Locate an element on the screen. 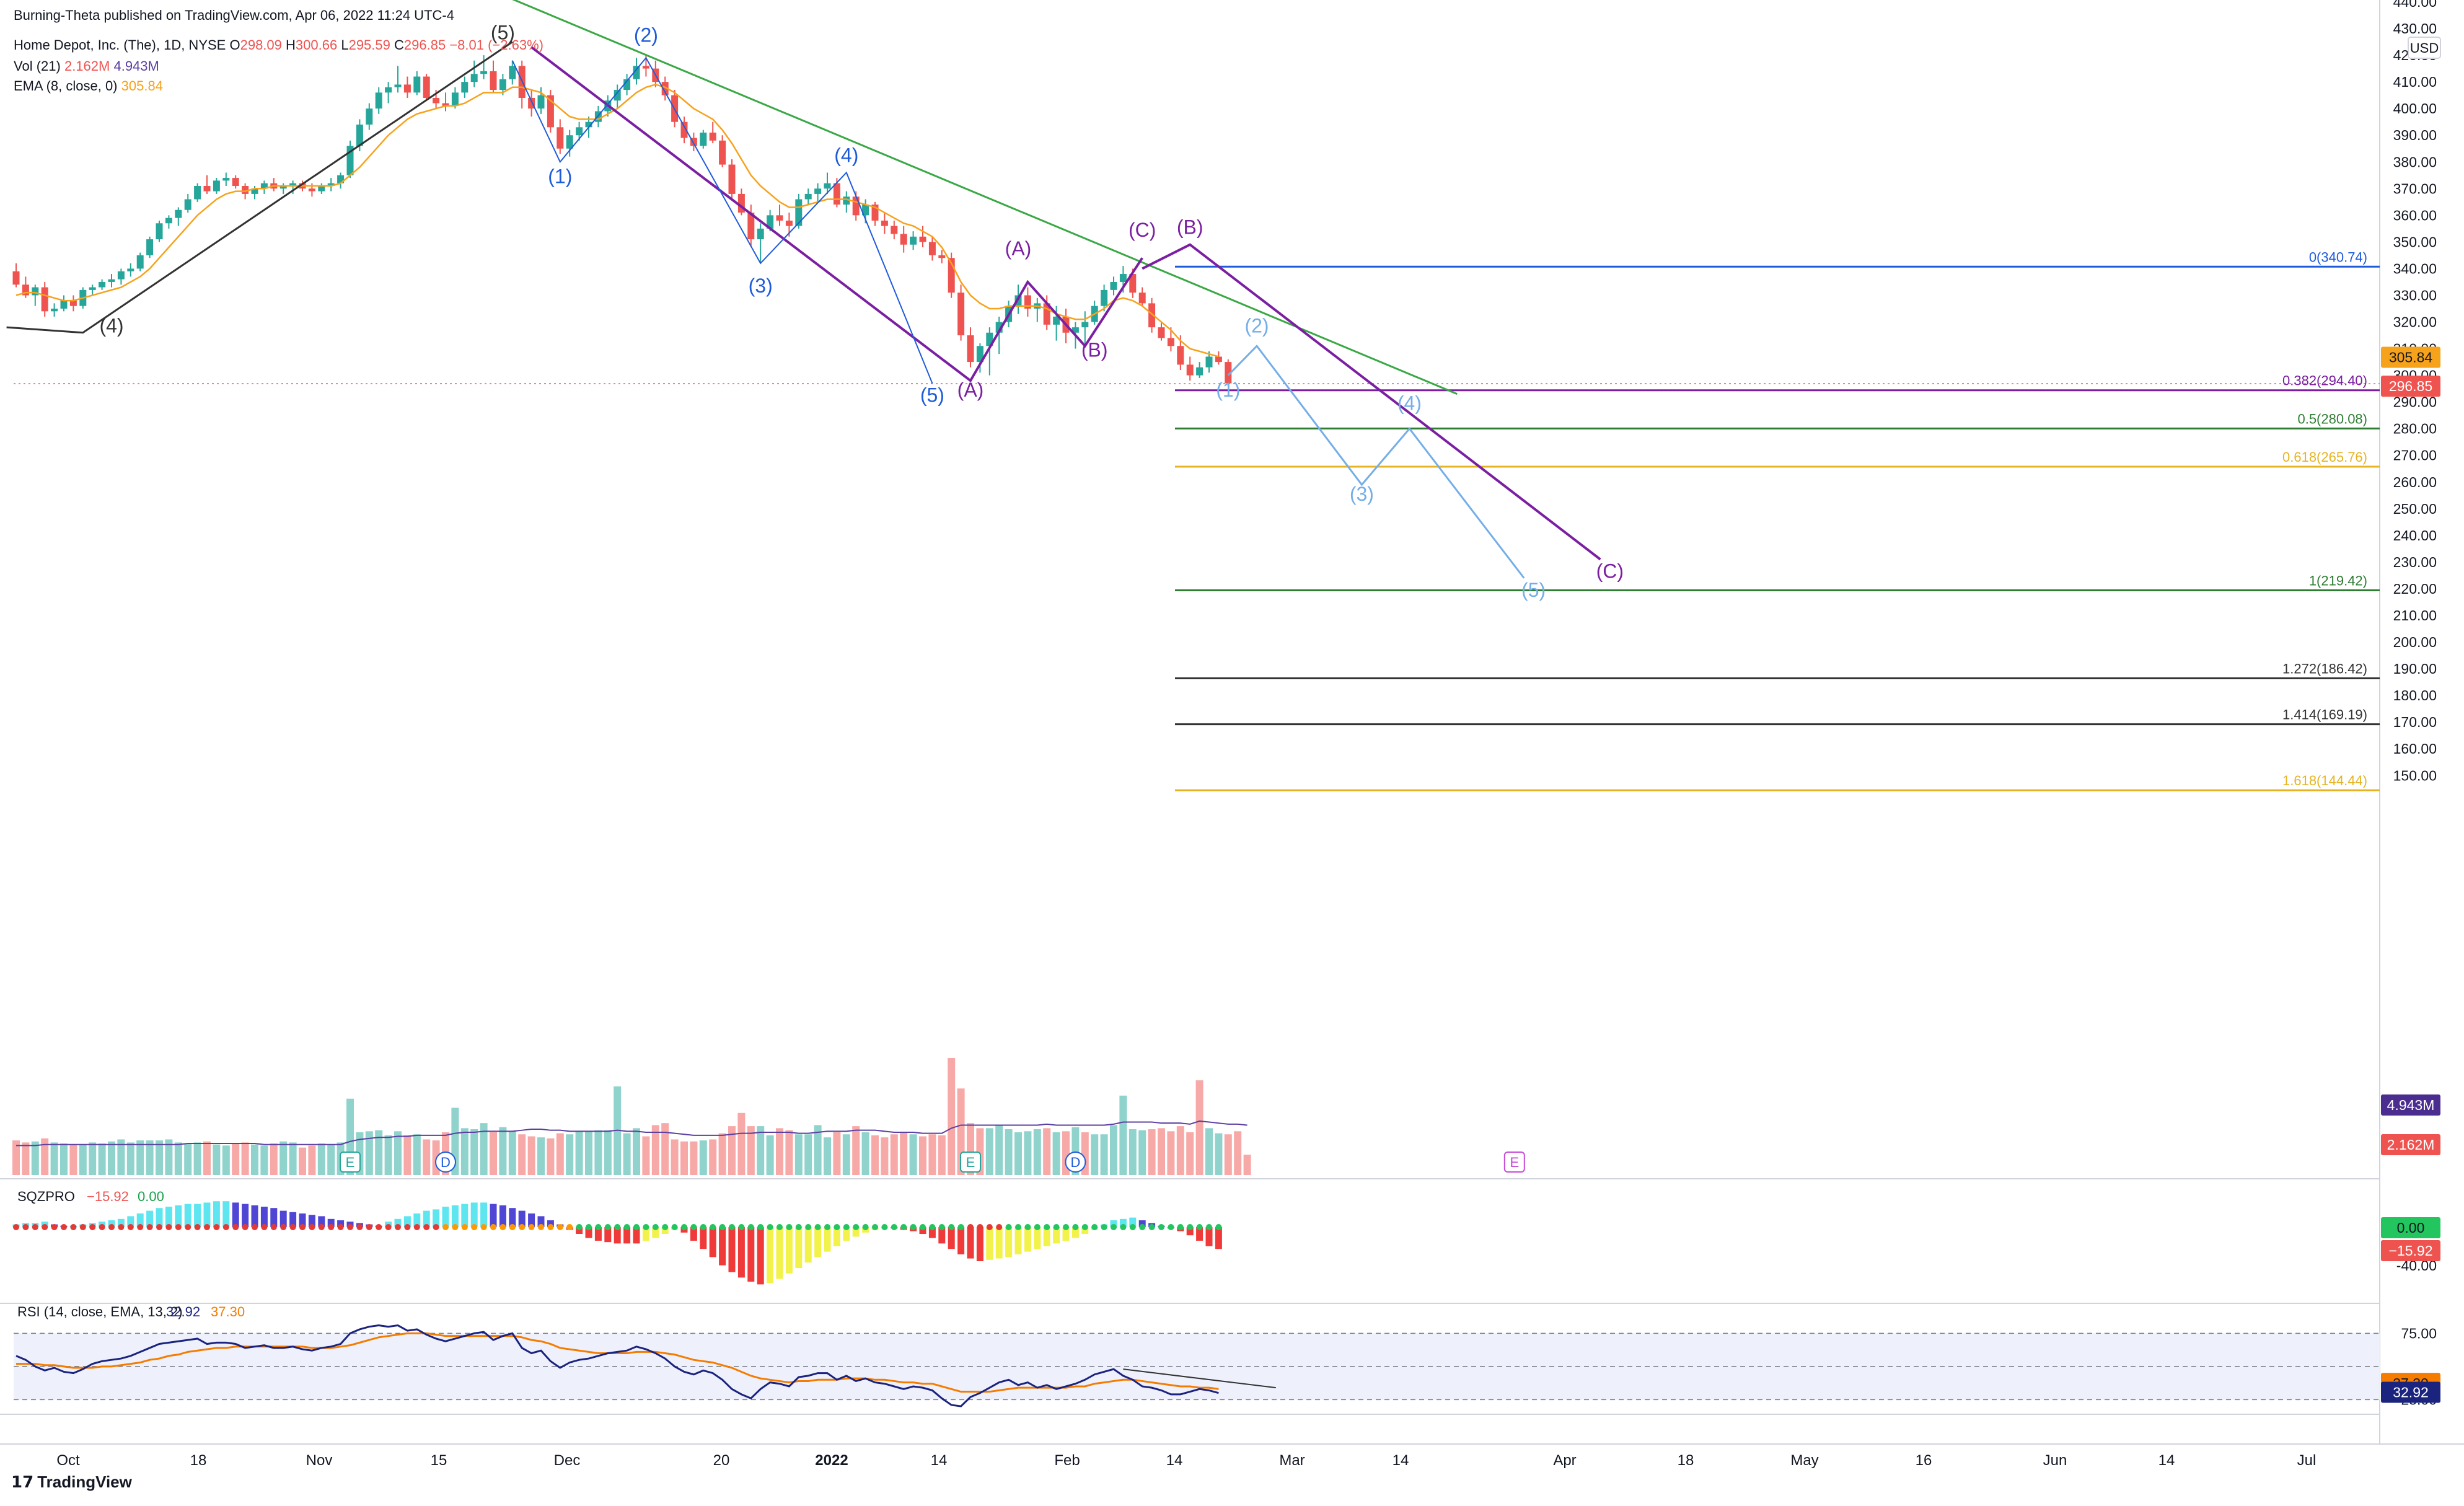  volume-ma-tag-bg is located at coordinates (2410, 1105).